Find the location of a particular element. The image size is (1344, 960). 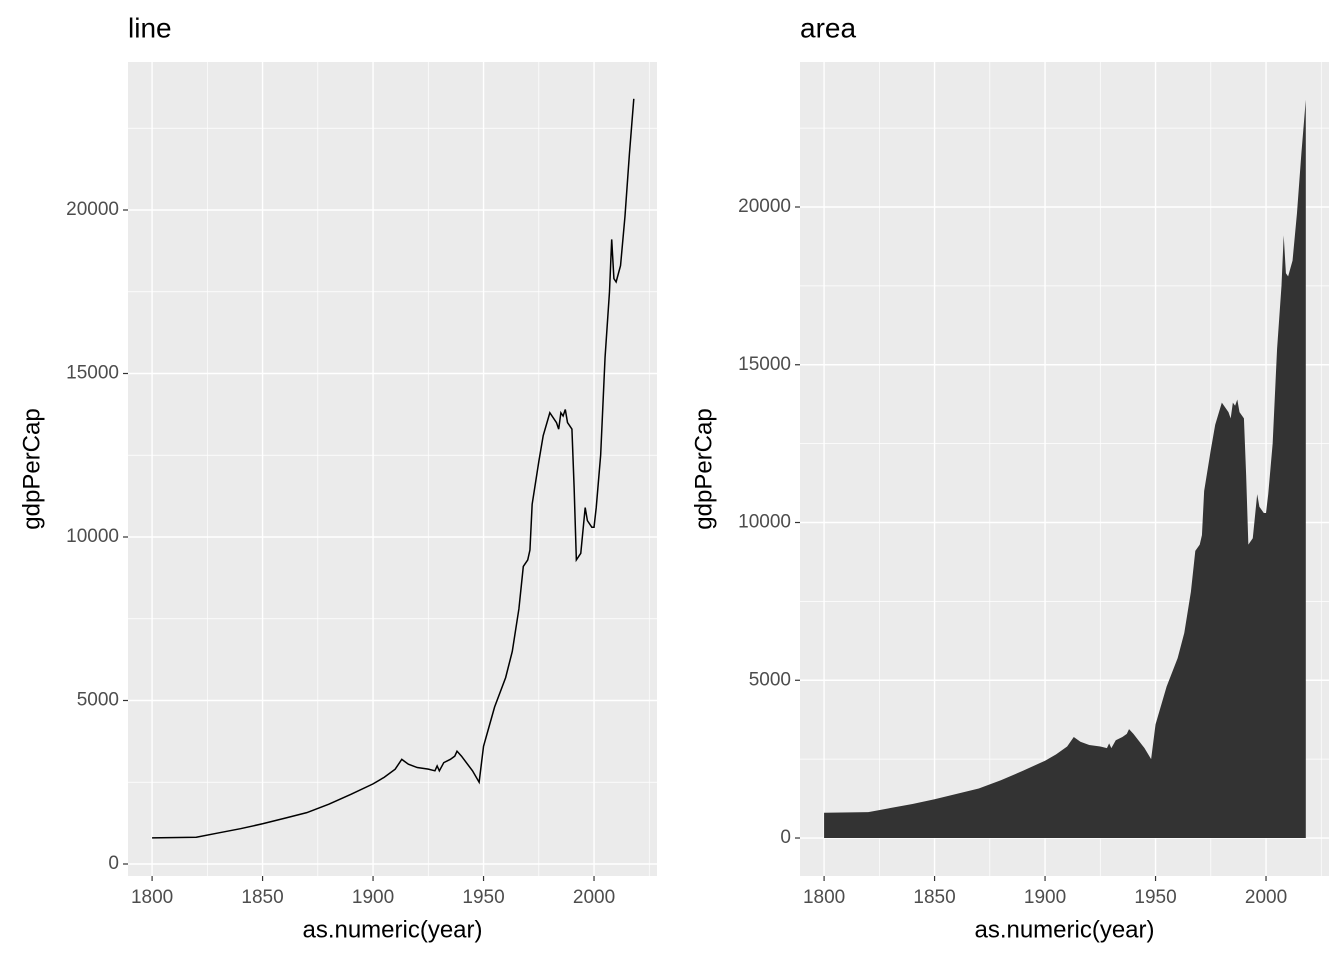

chart-title: line is located at coordinates (150, 27).